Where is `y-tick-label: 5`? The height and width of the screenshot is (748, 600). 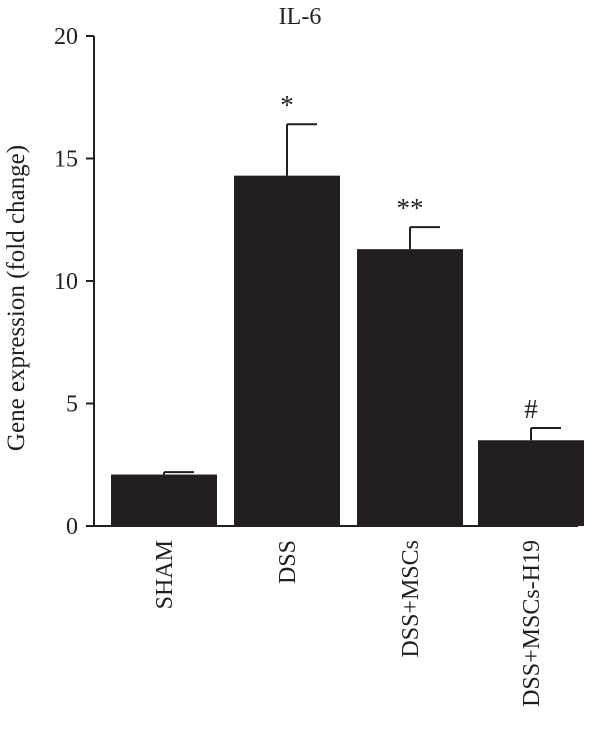 y-tick-label: 5 is located at coordinates (72, 405).